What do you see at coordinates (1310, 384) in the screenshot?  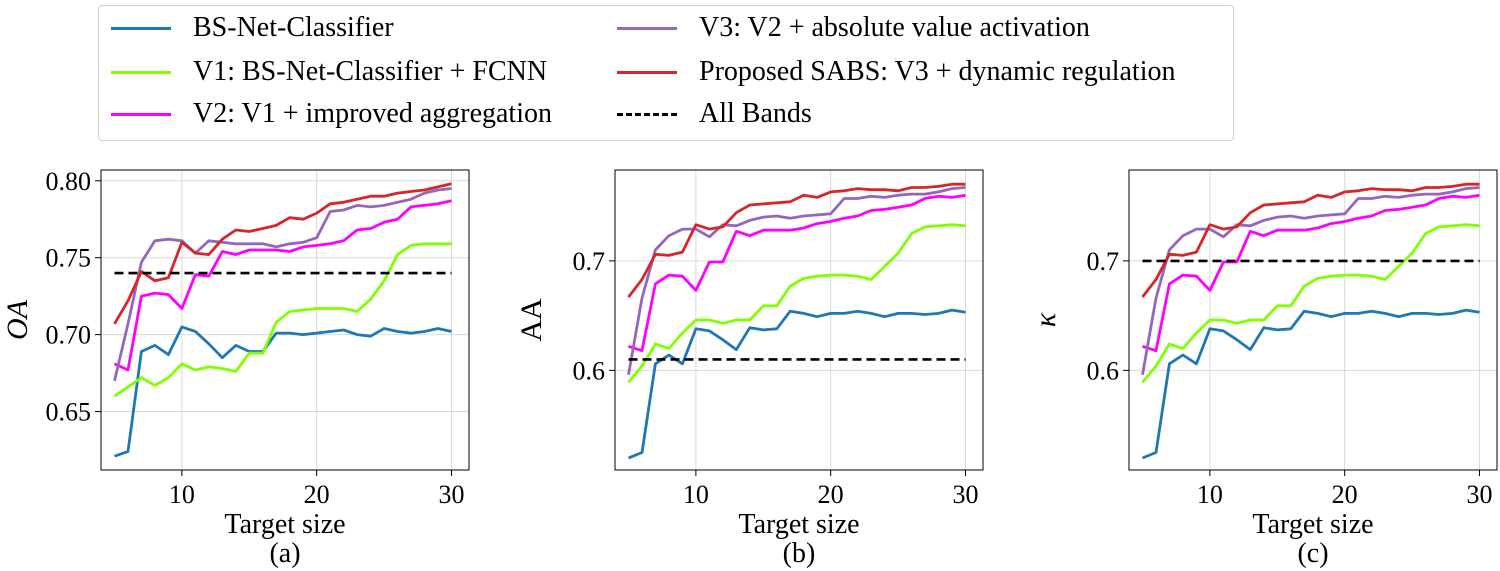 I see `series-line-bs-net-classifier-c` at bounding box center [1310, 384].